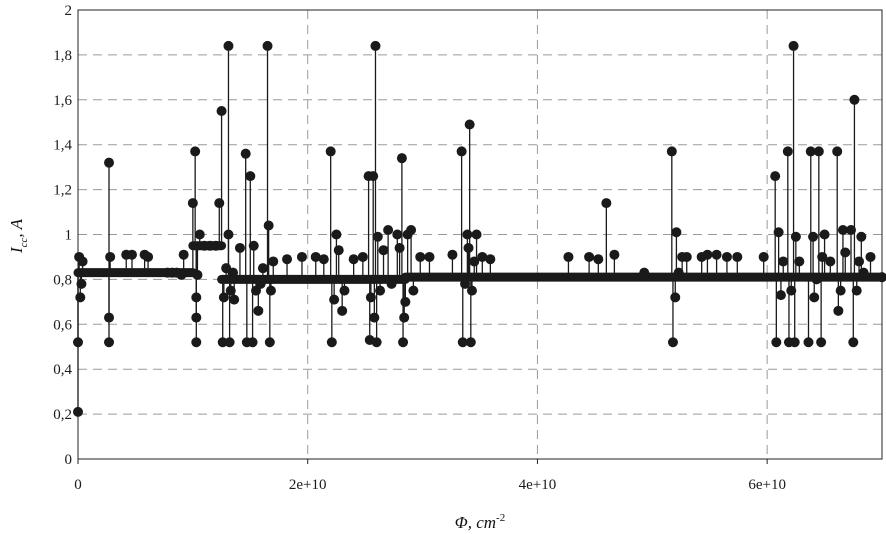 The image size is (886, 534). I want to click on x-tick-labels: 0 2e+10 4e+10 6e+10, so click(430, 485).